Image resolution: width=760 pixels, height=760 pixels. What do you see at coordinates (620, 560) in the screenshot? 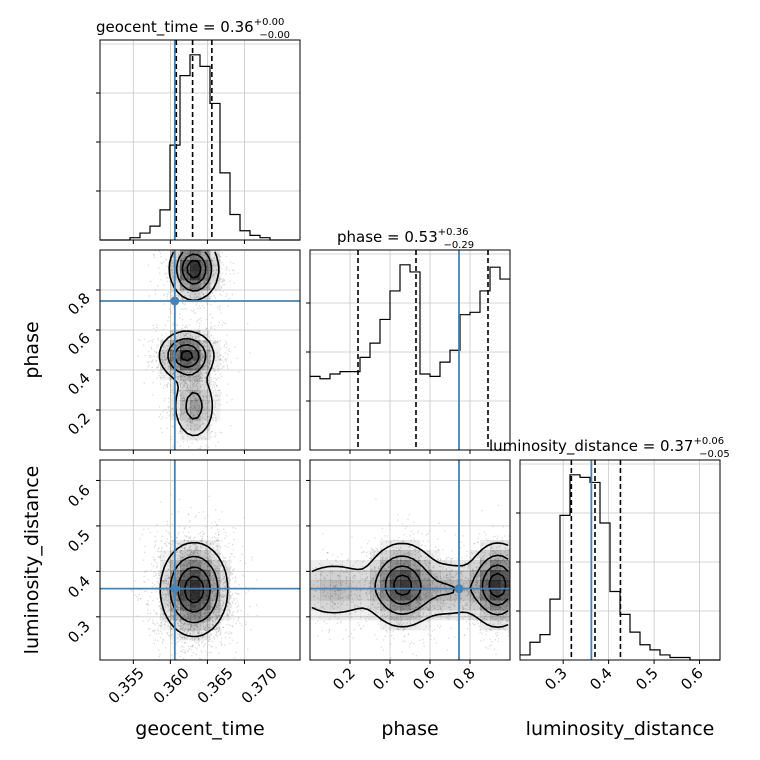
I see `histogram-luminosity-distance-panel` at bounding box center [620, 560].